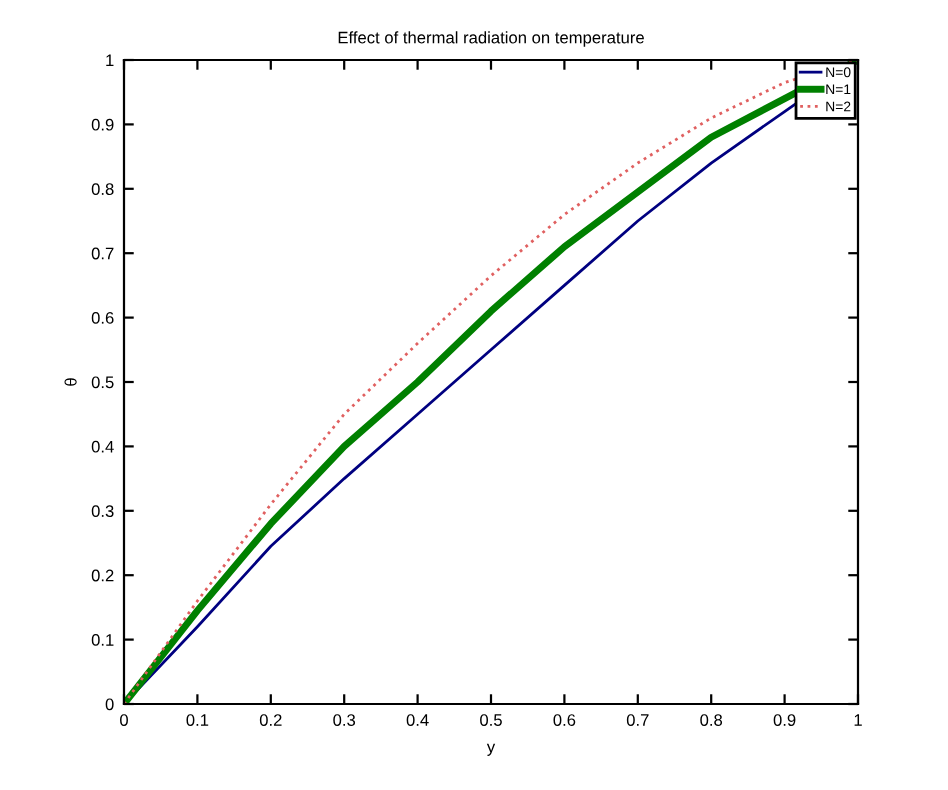 The image size is (948, 790). I want to click on x-tick-label: 1, so click(858, 720).